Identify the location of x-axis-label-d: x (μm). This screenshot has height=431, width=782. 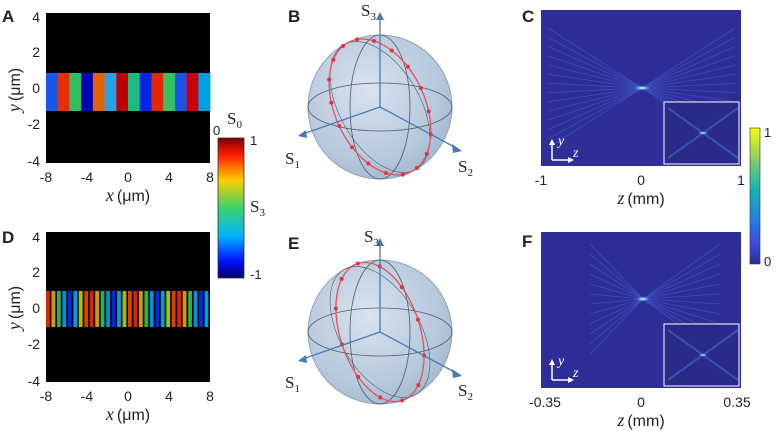
(127, 414).